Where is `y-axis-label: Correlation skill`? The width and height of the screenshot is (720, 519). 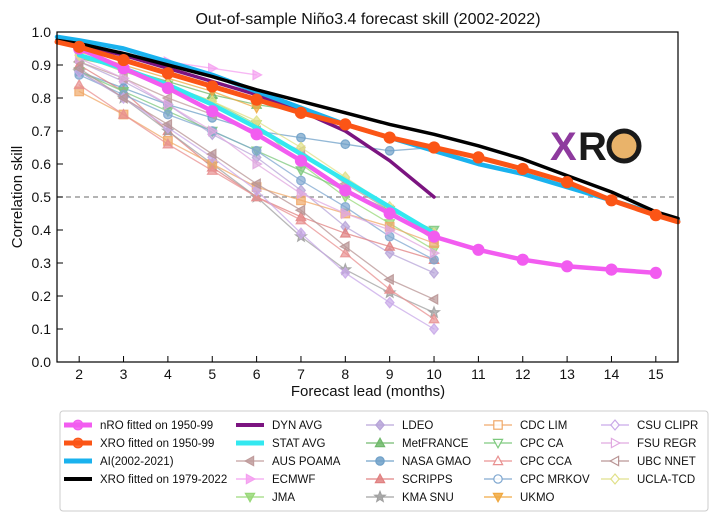 y-axis-label: Correlation skill is located at coordinates (17, 197).